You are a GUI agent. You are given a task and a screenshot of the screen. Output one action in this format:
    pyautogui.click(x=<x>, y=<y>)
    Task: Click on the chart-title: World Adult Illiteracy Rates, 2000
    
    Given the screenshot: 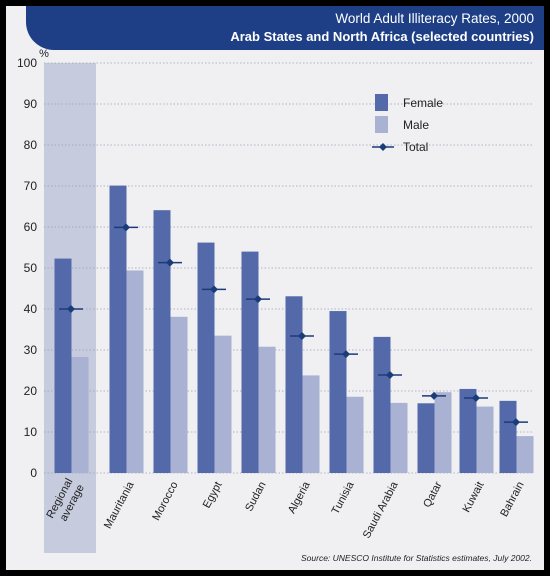 What is the action you would take?
    pyautogui.click(x=434, y=18)
    